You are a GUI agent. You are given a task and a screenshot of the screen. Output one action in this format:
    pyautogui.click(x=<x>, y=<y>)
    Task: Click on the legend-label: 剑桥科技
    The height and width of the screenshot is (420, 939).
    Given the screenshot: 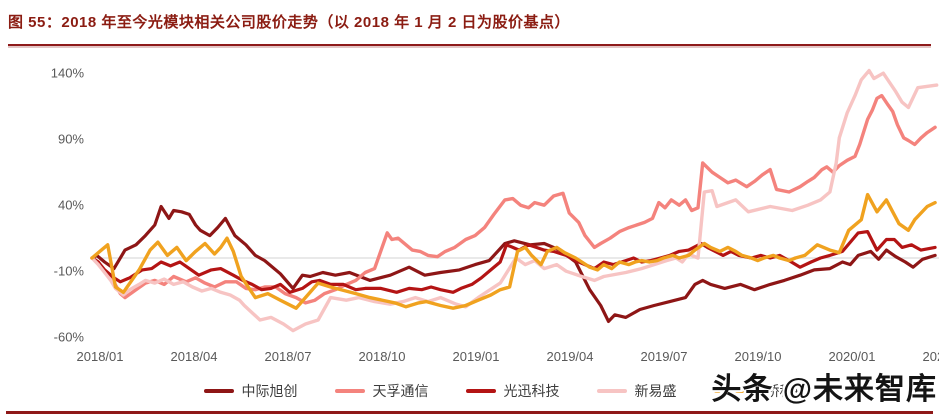 What is the action you would take?
    pyautogui.click(x=779, y=391)
    